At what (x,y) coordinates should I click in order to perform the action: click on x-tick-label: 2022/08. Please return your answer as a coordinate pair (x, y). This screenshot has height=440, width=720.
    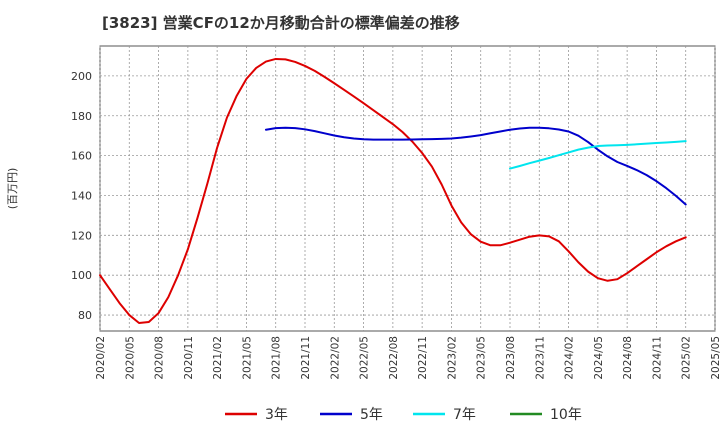
    Looking at the image, I should click on (394, 358).